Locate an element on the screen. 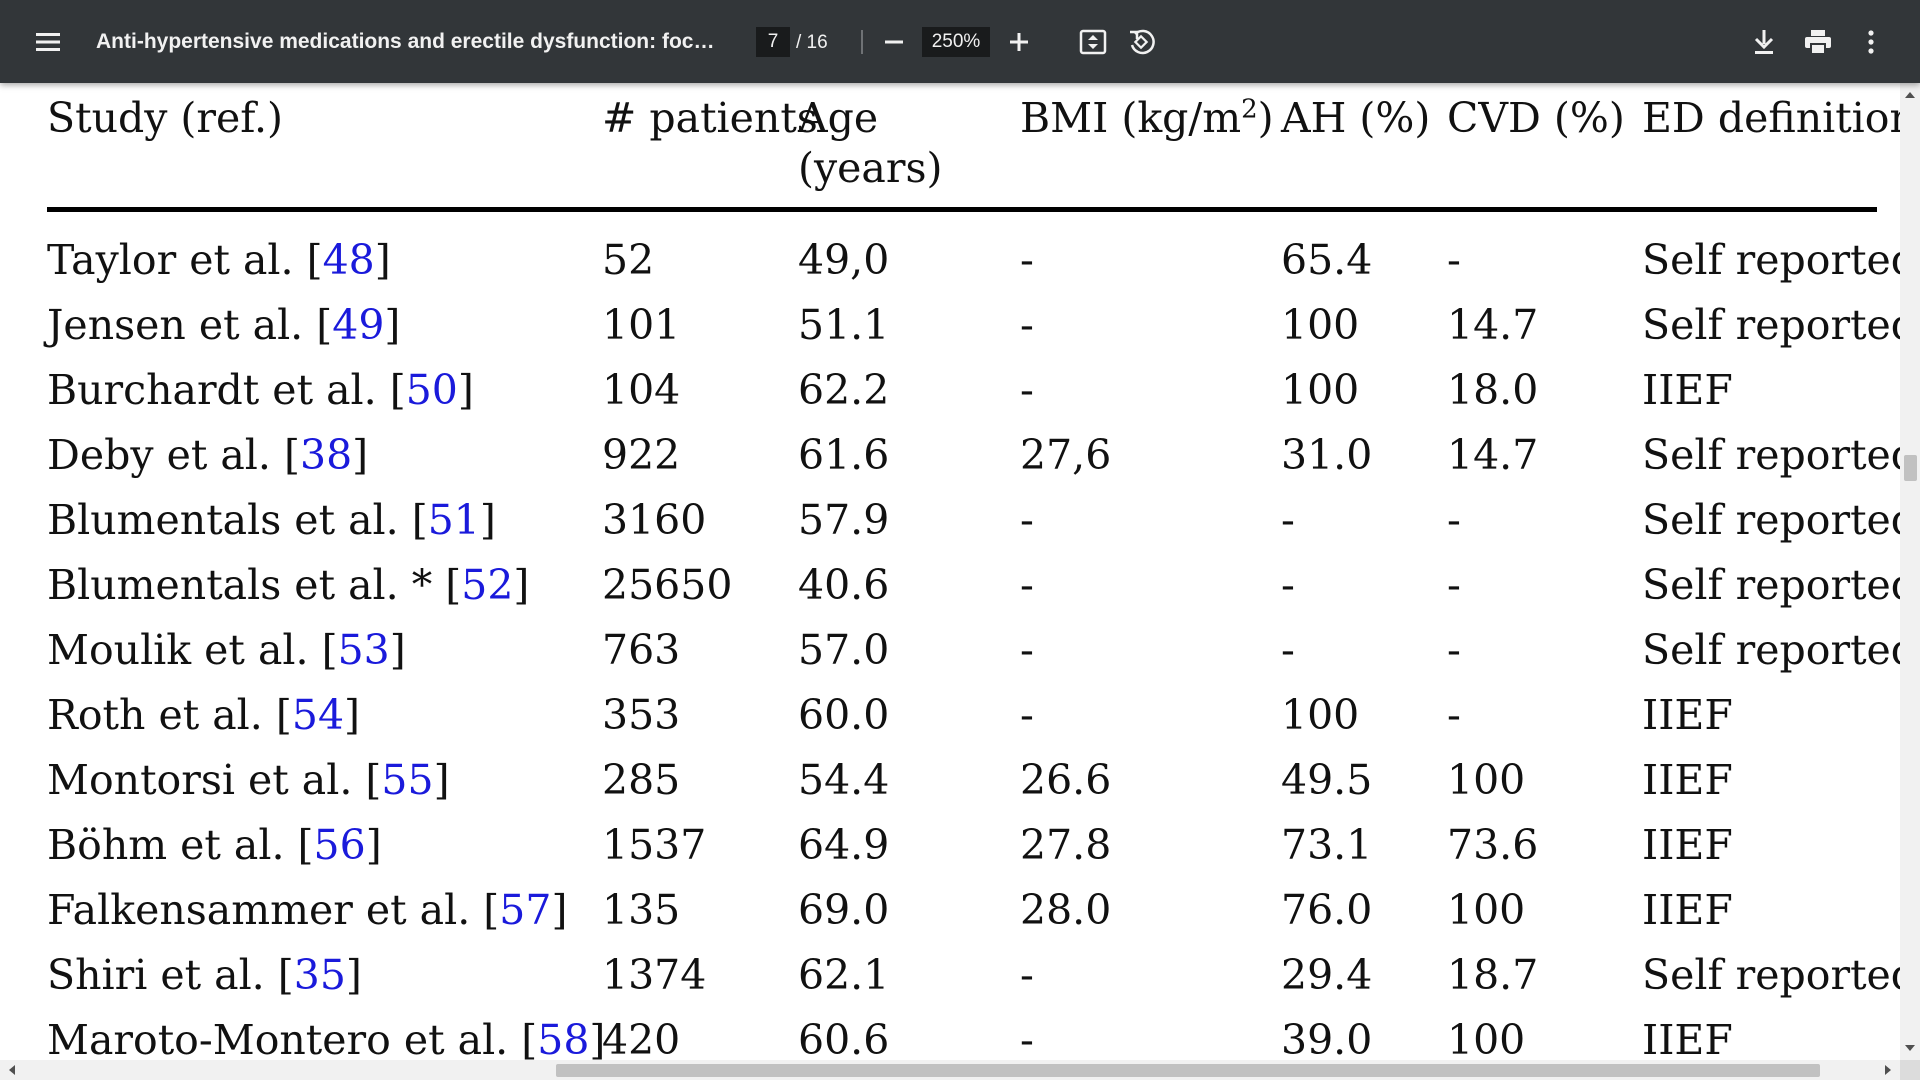 This screenshot has width=1920, height=1080. header-rule is located at coordinates (962, 209).